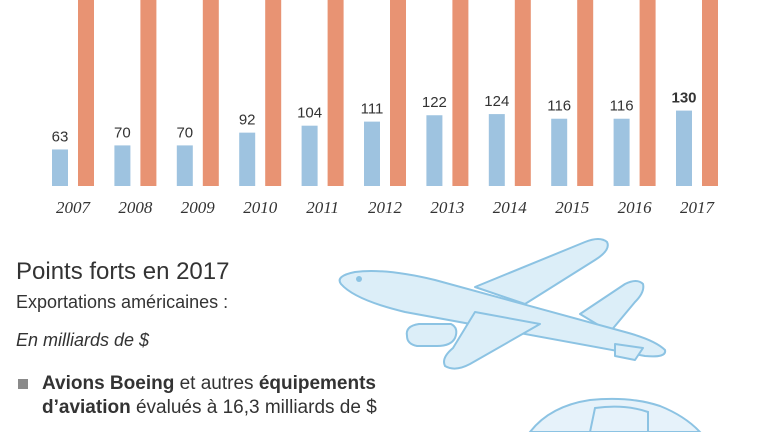 This screenshot has width=770, height=432. What do you see at coordinates (309, 113) in the screenshot?
I see `value-label-2011: 104` at bounding box center [309, 113].